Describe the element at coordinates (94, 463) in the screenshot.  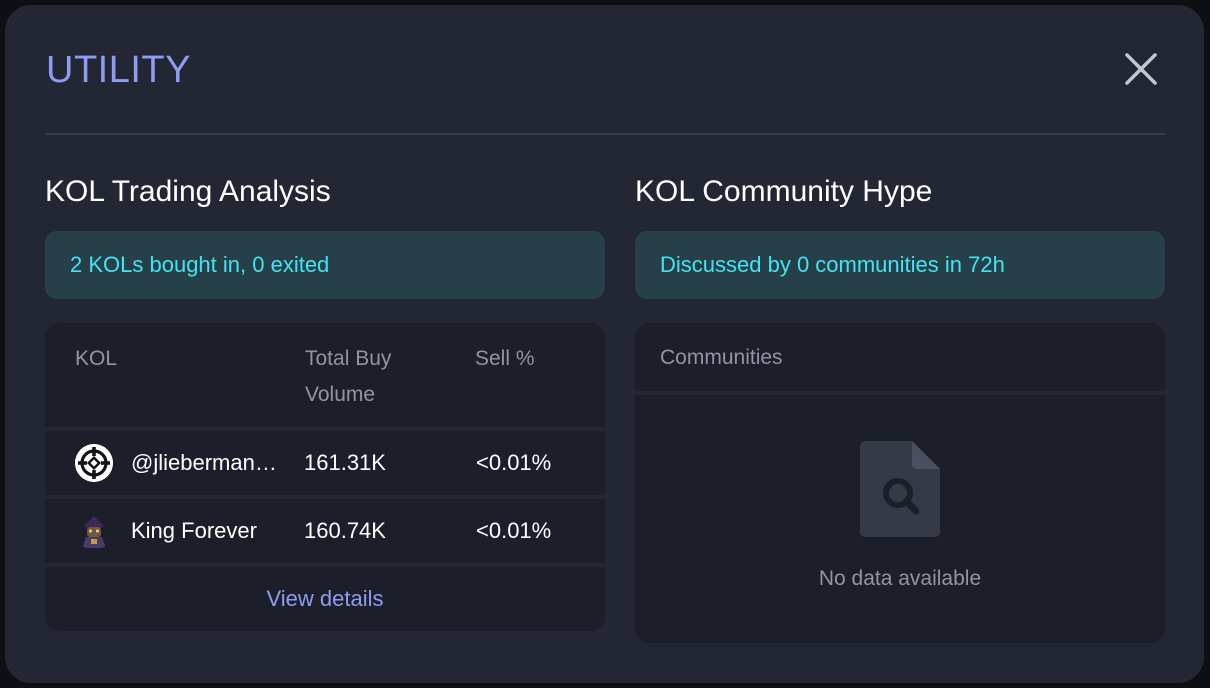
I see `circular-logo-avatar` at that location.